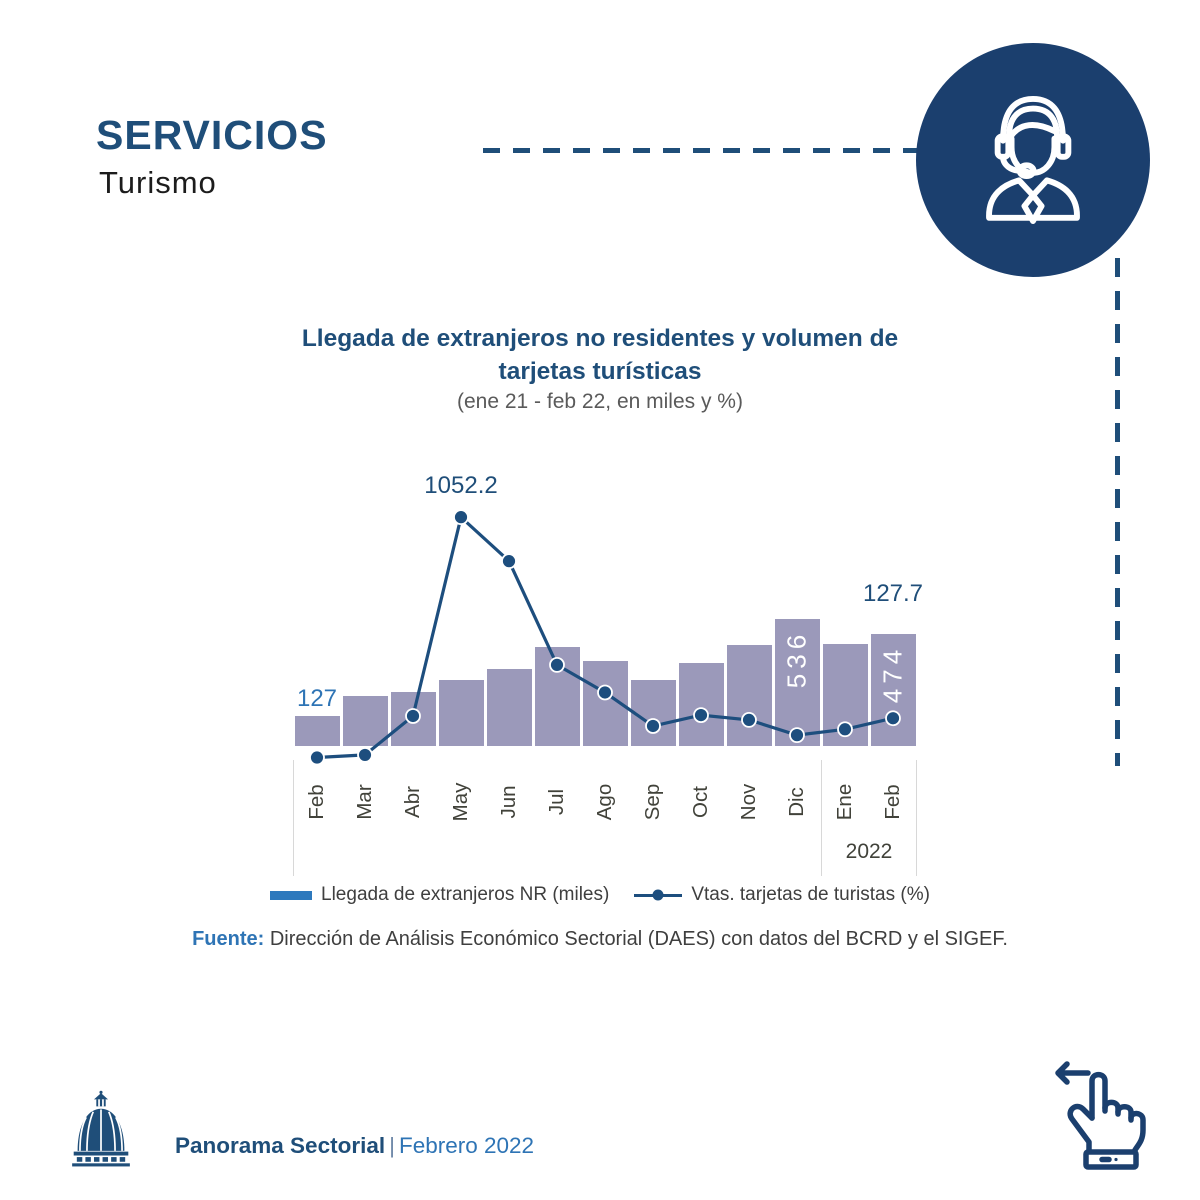  I want to click on support-agent-badge, so click(1033, 160).